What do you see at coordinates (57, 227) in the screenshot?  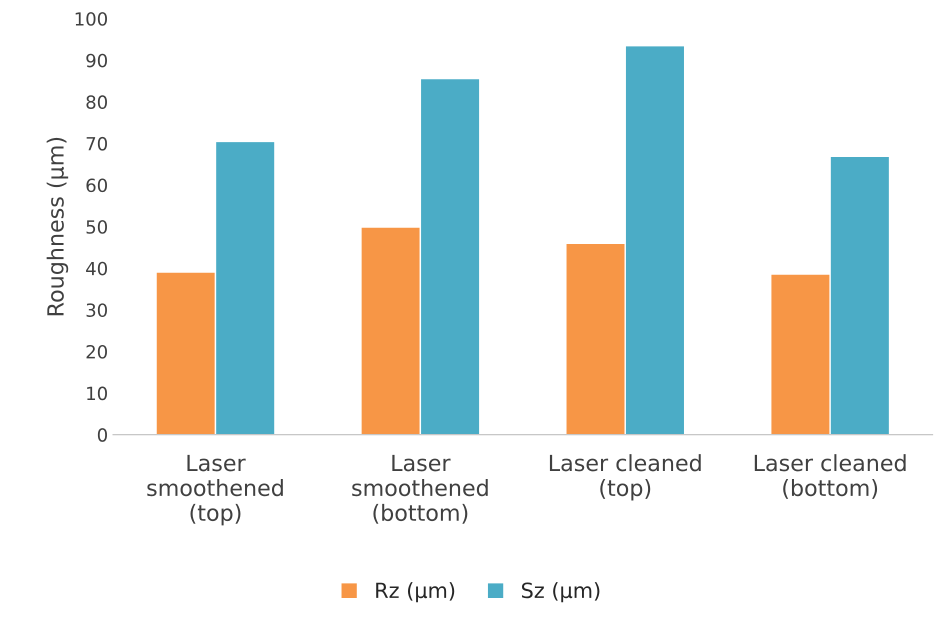 I see `y-axis-title: Roughness (µm)` at bounding box center [57, 227].